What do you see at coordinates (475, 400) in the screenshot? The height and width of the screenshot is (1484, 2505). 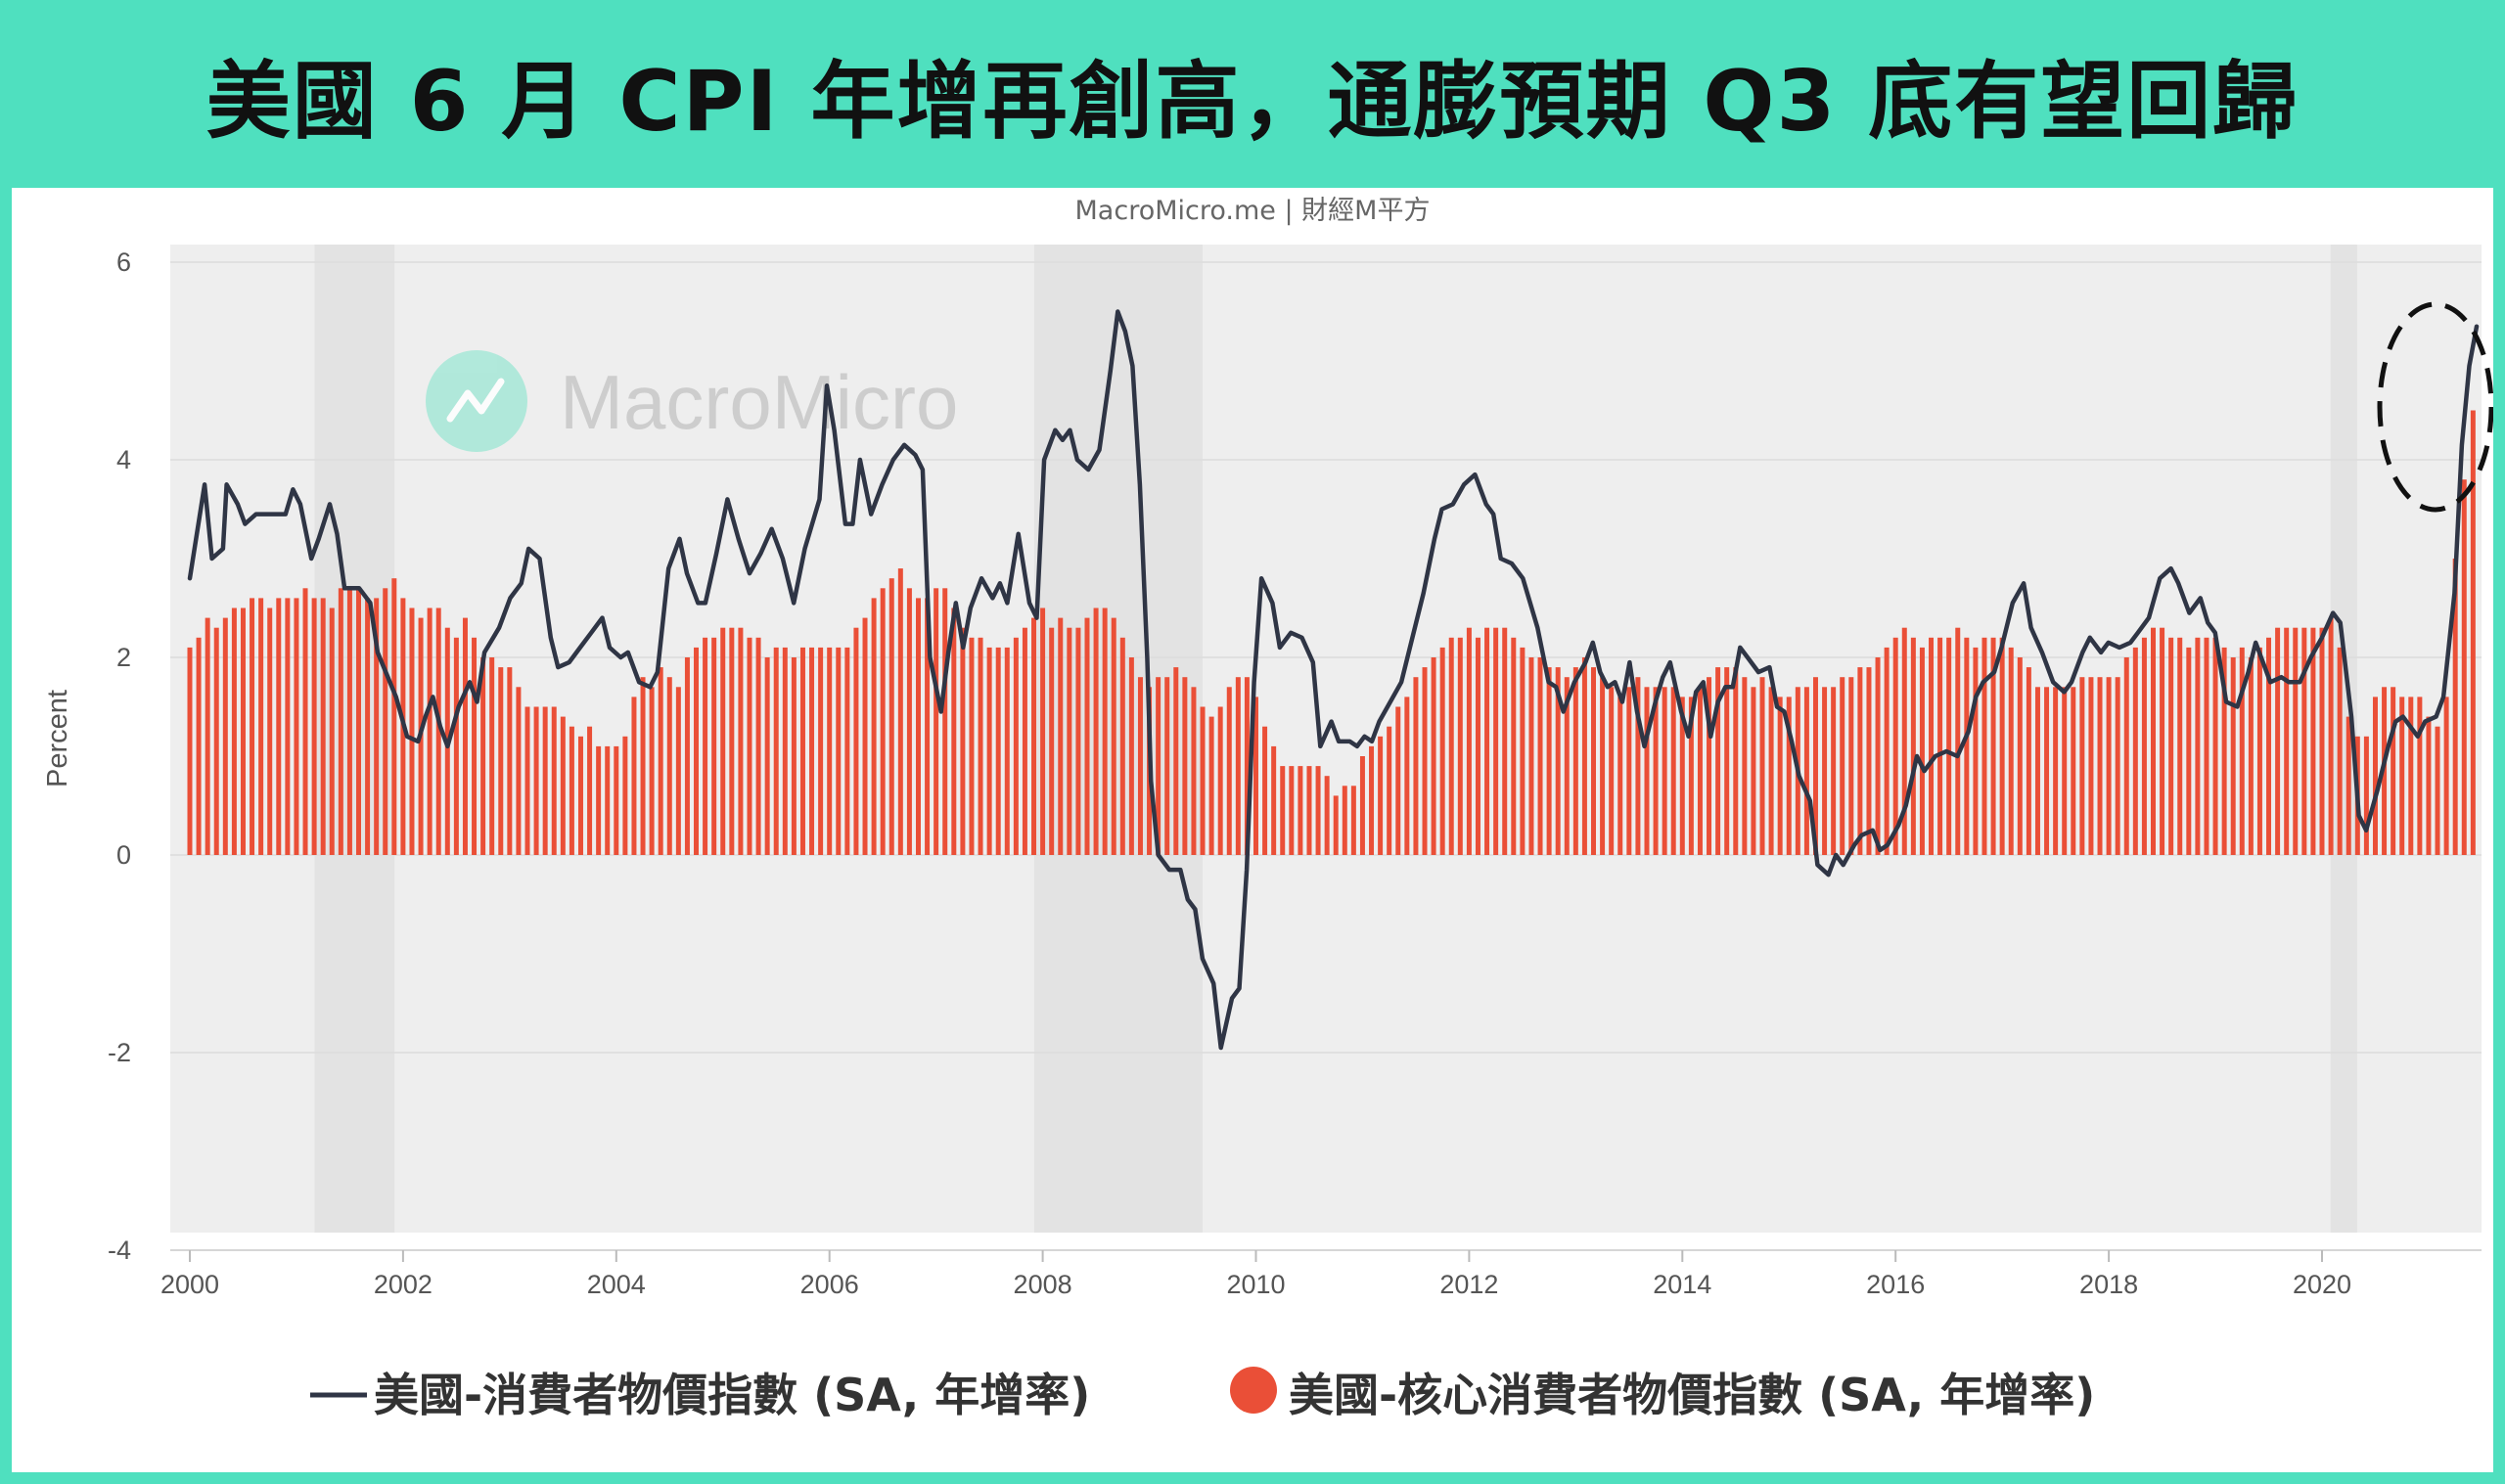 I see `watermark-chart-icon` at bounding box center [475, 400].